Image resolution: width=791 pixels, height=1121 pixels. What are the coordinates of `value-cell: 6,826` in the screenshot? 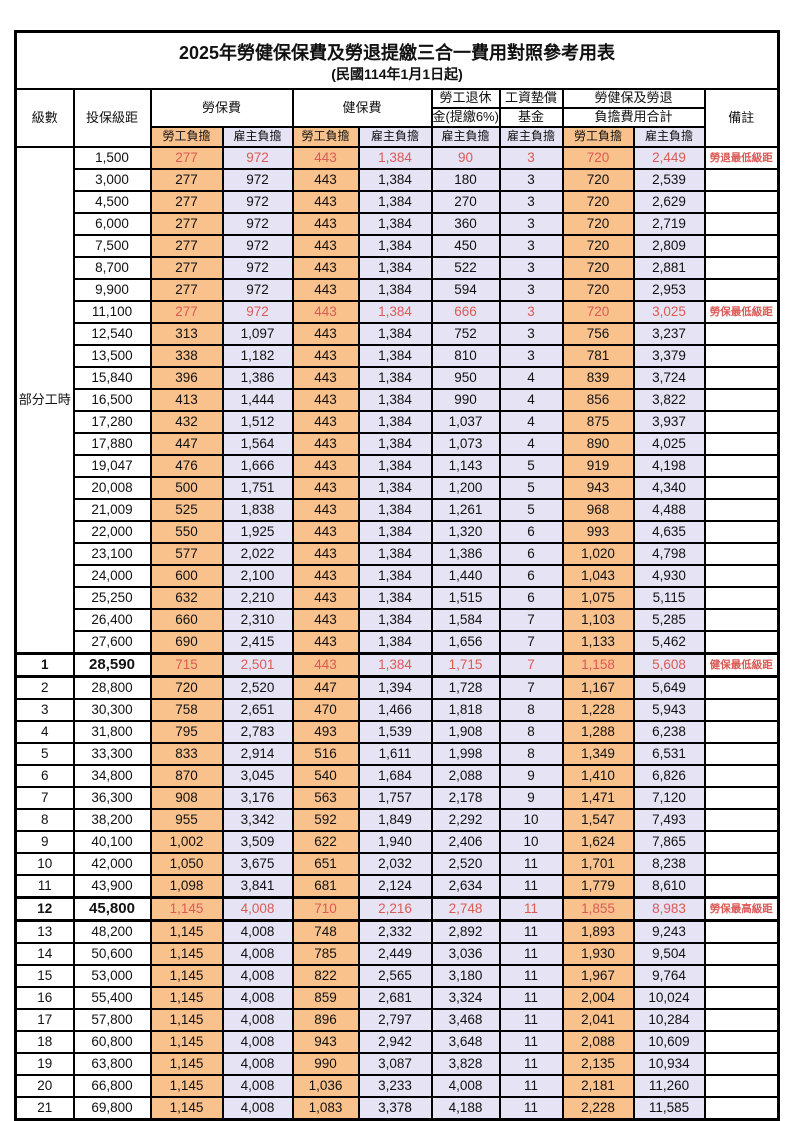 It's located at (669, 776).